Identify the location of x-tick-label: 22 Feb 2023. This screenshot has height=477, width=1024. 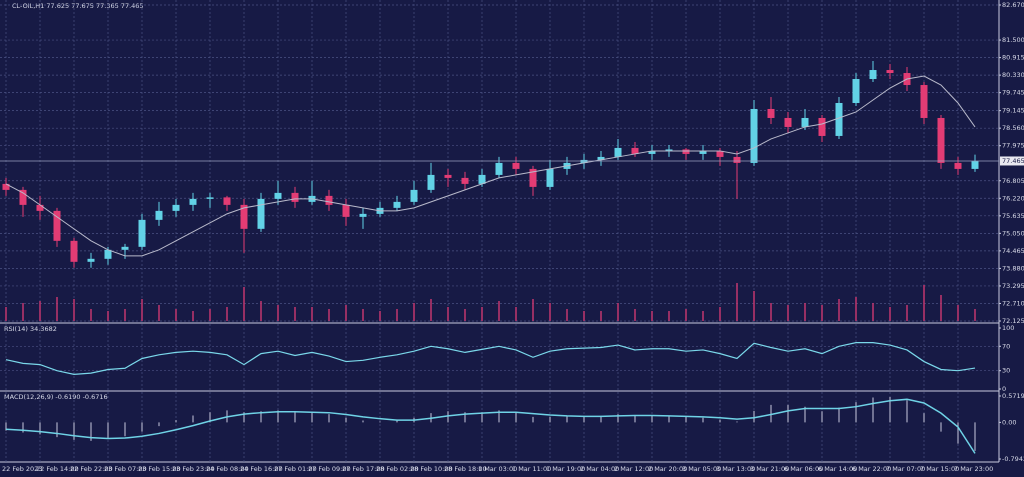
(22, 469).